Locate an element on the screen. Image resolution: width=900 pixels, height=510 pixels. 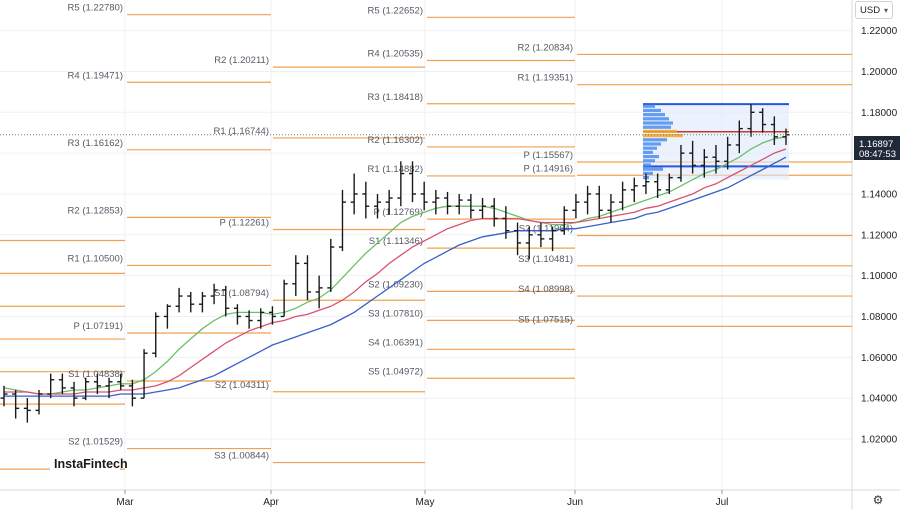
pivot-label: R2 (1.12853) is located at coordinates (95, 210).